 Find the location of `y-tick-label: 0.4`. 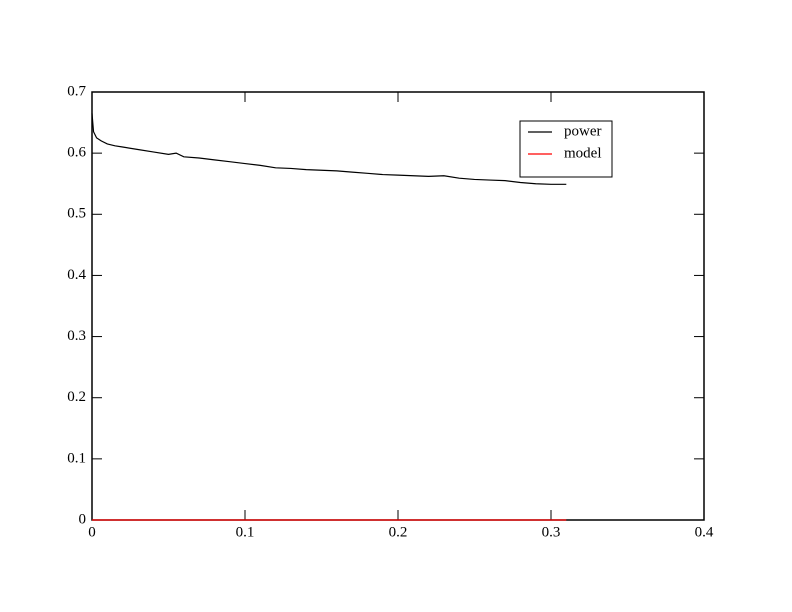

y-tick-label: 0.4 is located at coordinates (76, 275).